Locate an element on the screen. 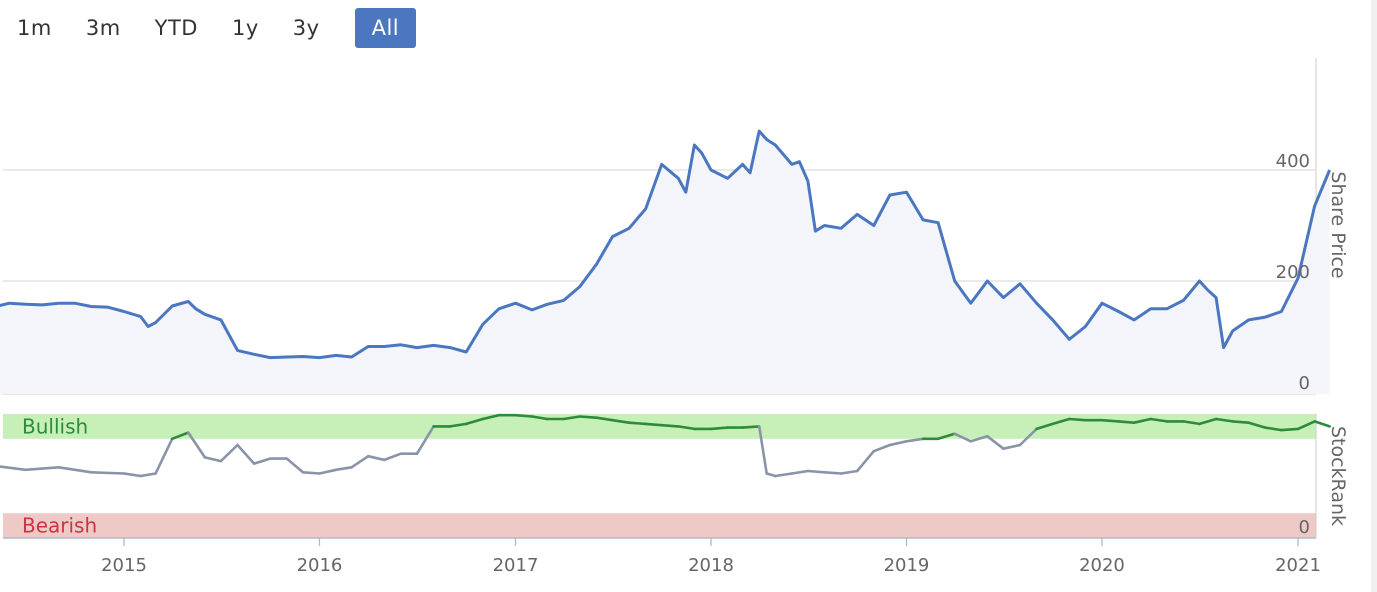  range-selector: 1m 3m YTD 1y 3y All is located at coordinates (208, 28).